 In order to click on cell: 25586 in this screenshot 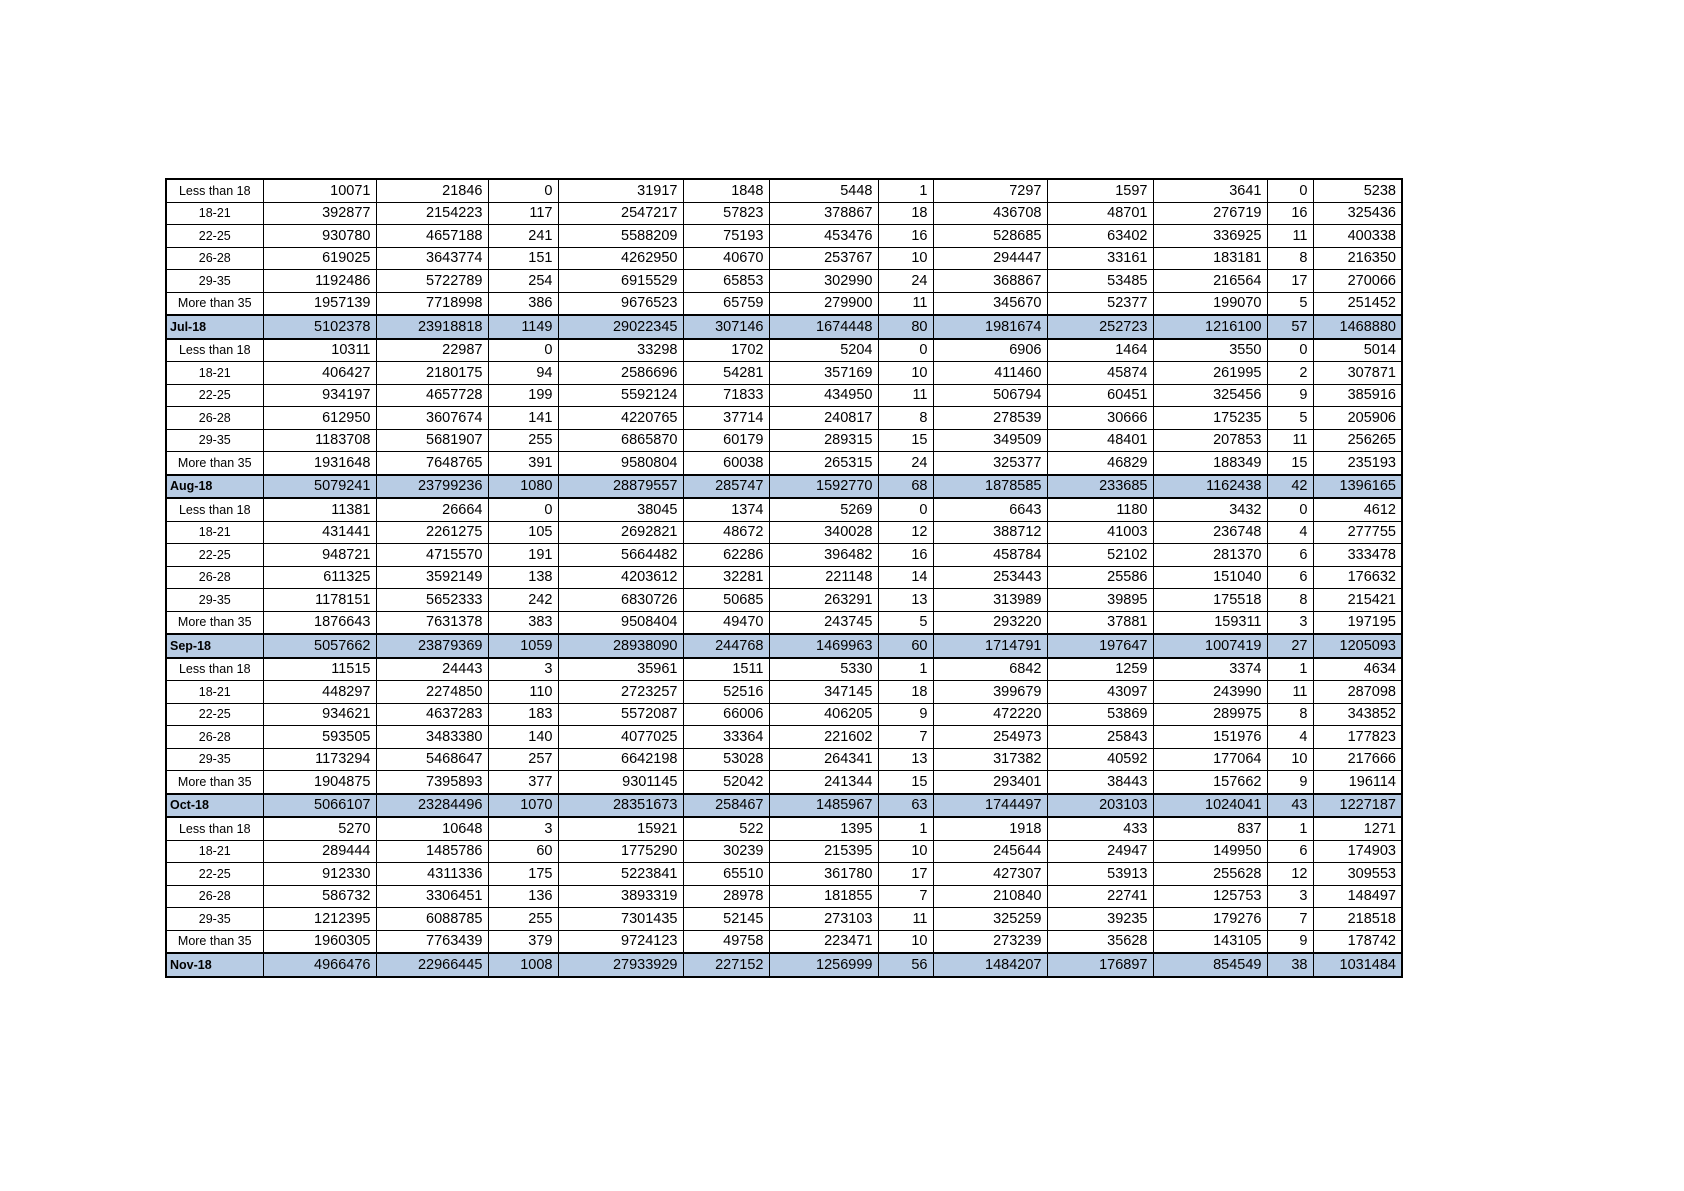, I will do `click(1100, 577)`.